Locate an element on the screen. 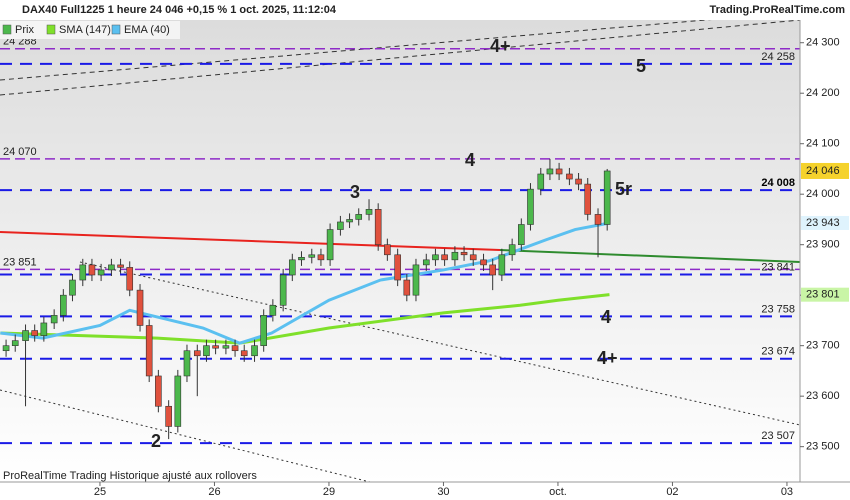  price-tag is located at coordinates (825, 222).